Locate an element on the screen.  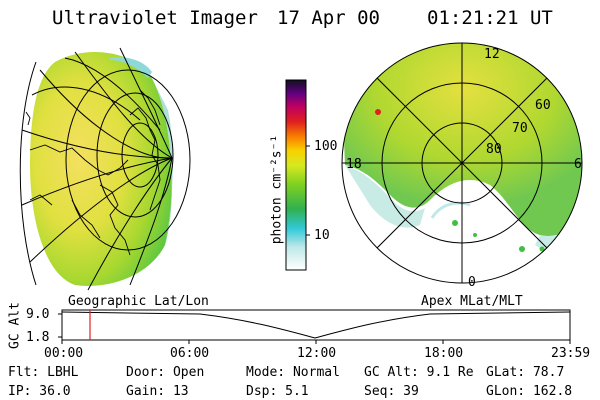
info-filter: Flt: LBHL is located at coordinates (43, 372).